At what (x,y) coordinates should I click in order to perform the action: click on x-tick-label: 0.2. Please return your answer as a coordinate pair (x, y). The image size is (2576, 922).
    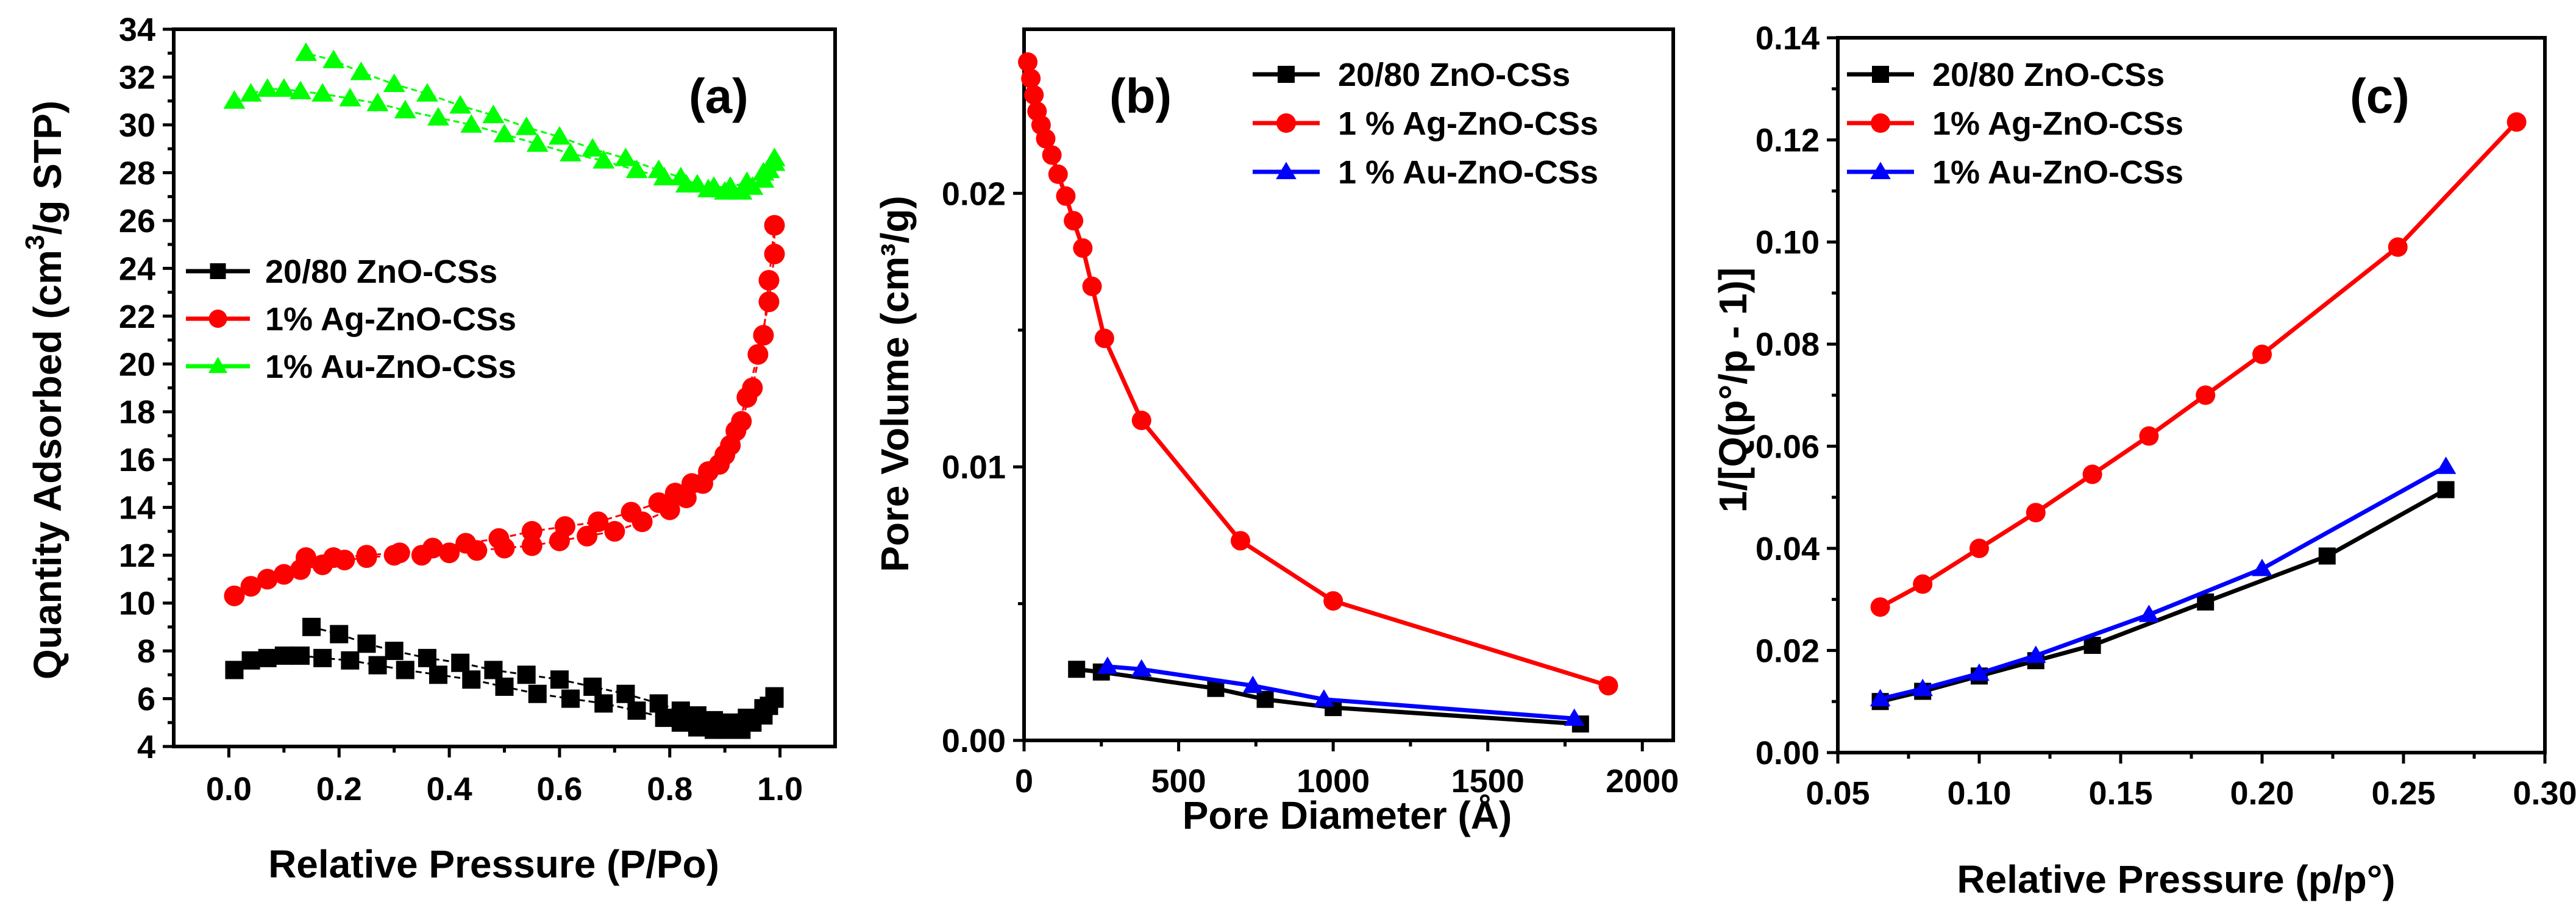
    Looking at the image, I should click on (339, 789).